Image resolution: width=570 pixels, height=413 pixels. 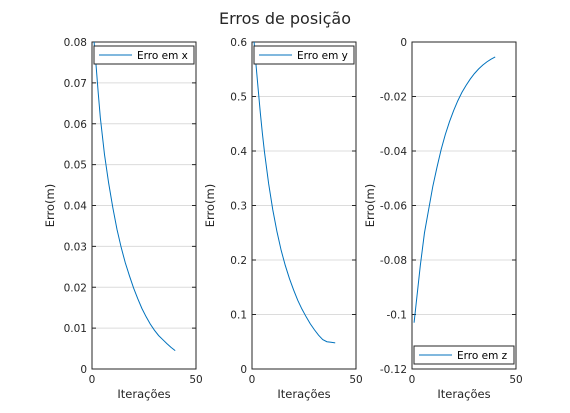 What do you see at coordinates (75, 43) in the screenshot?
I see `y-tick-label: 0.08` at bounding box center [75, 43].